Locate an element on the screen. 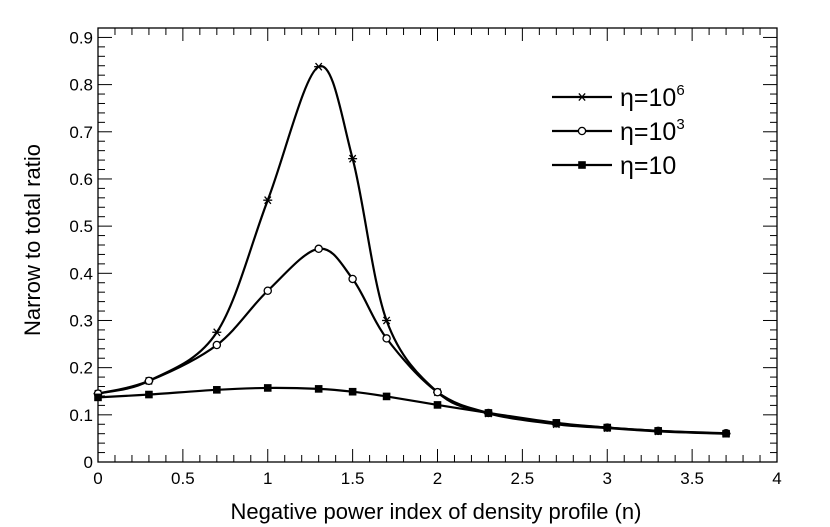 The height and width of the screenshot is (527, 830). x-tick-label: 3 is located at coordinates (607, 478).